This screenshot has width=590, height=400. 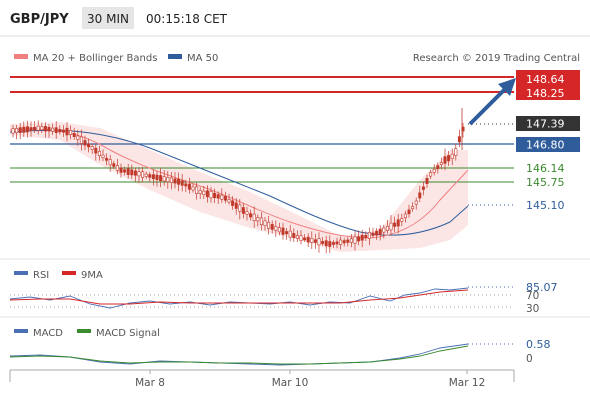 I want to click on resistance-label-box, so click(x=548, y=85).